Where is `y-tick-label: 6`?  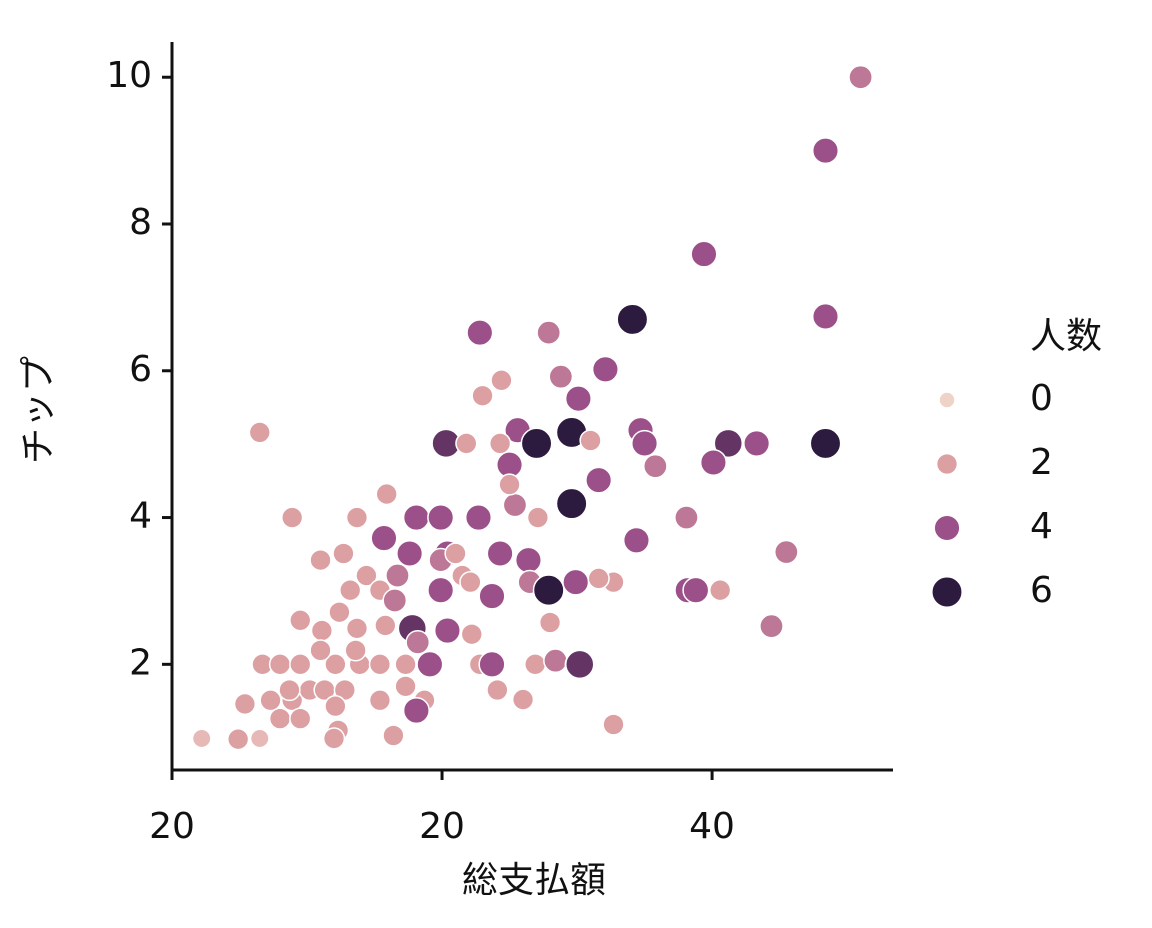
y-tick-label: 6 is located at coordinates (140, 369).